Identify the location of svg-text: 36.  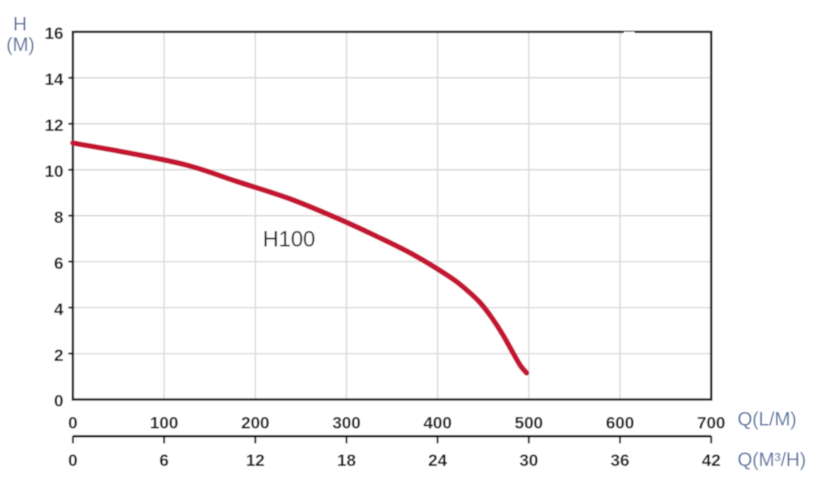
(620, 460).